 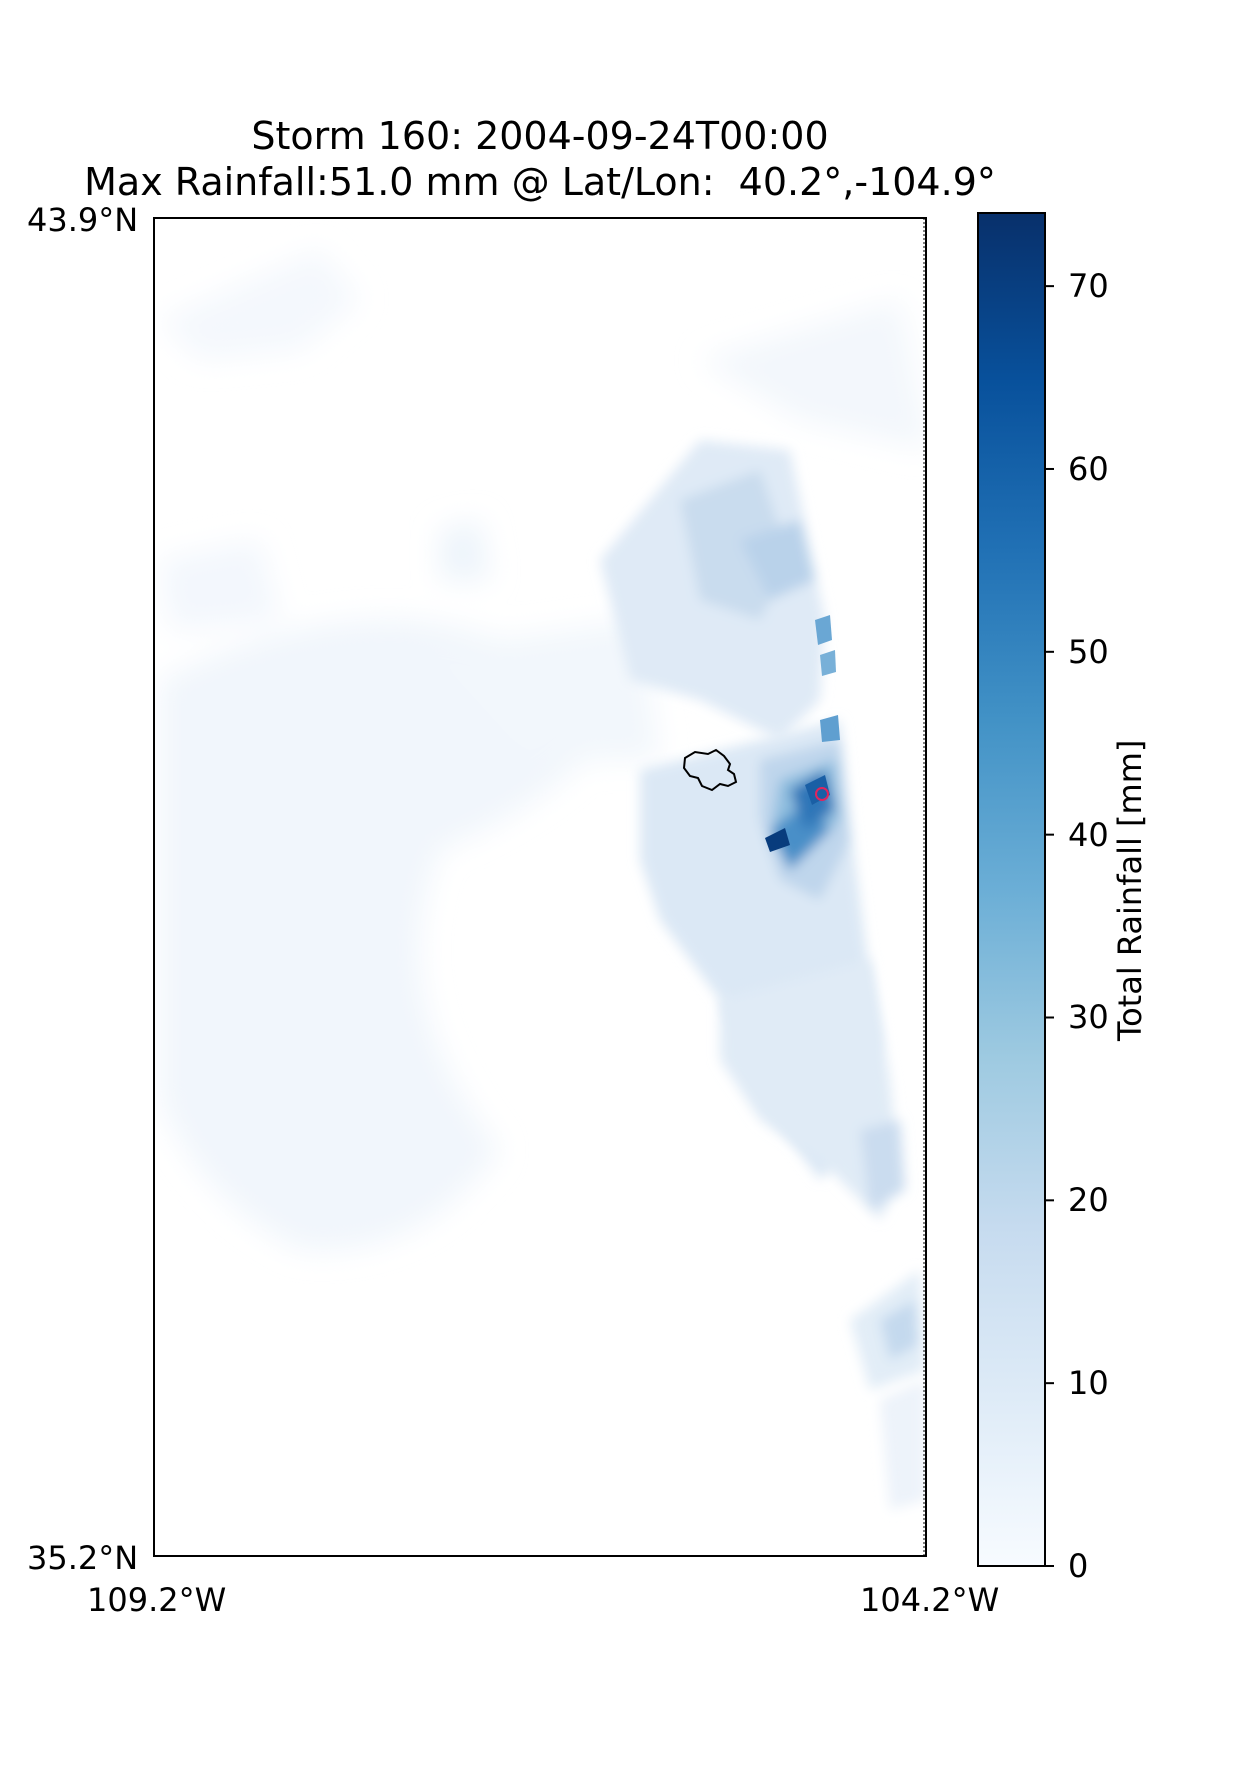 I want to click on max-rainfall-marker, so click(x=822, y=794).